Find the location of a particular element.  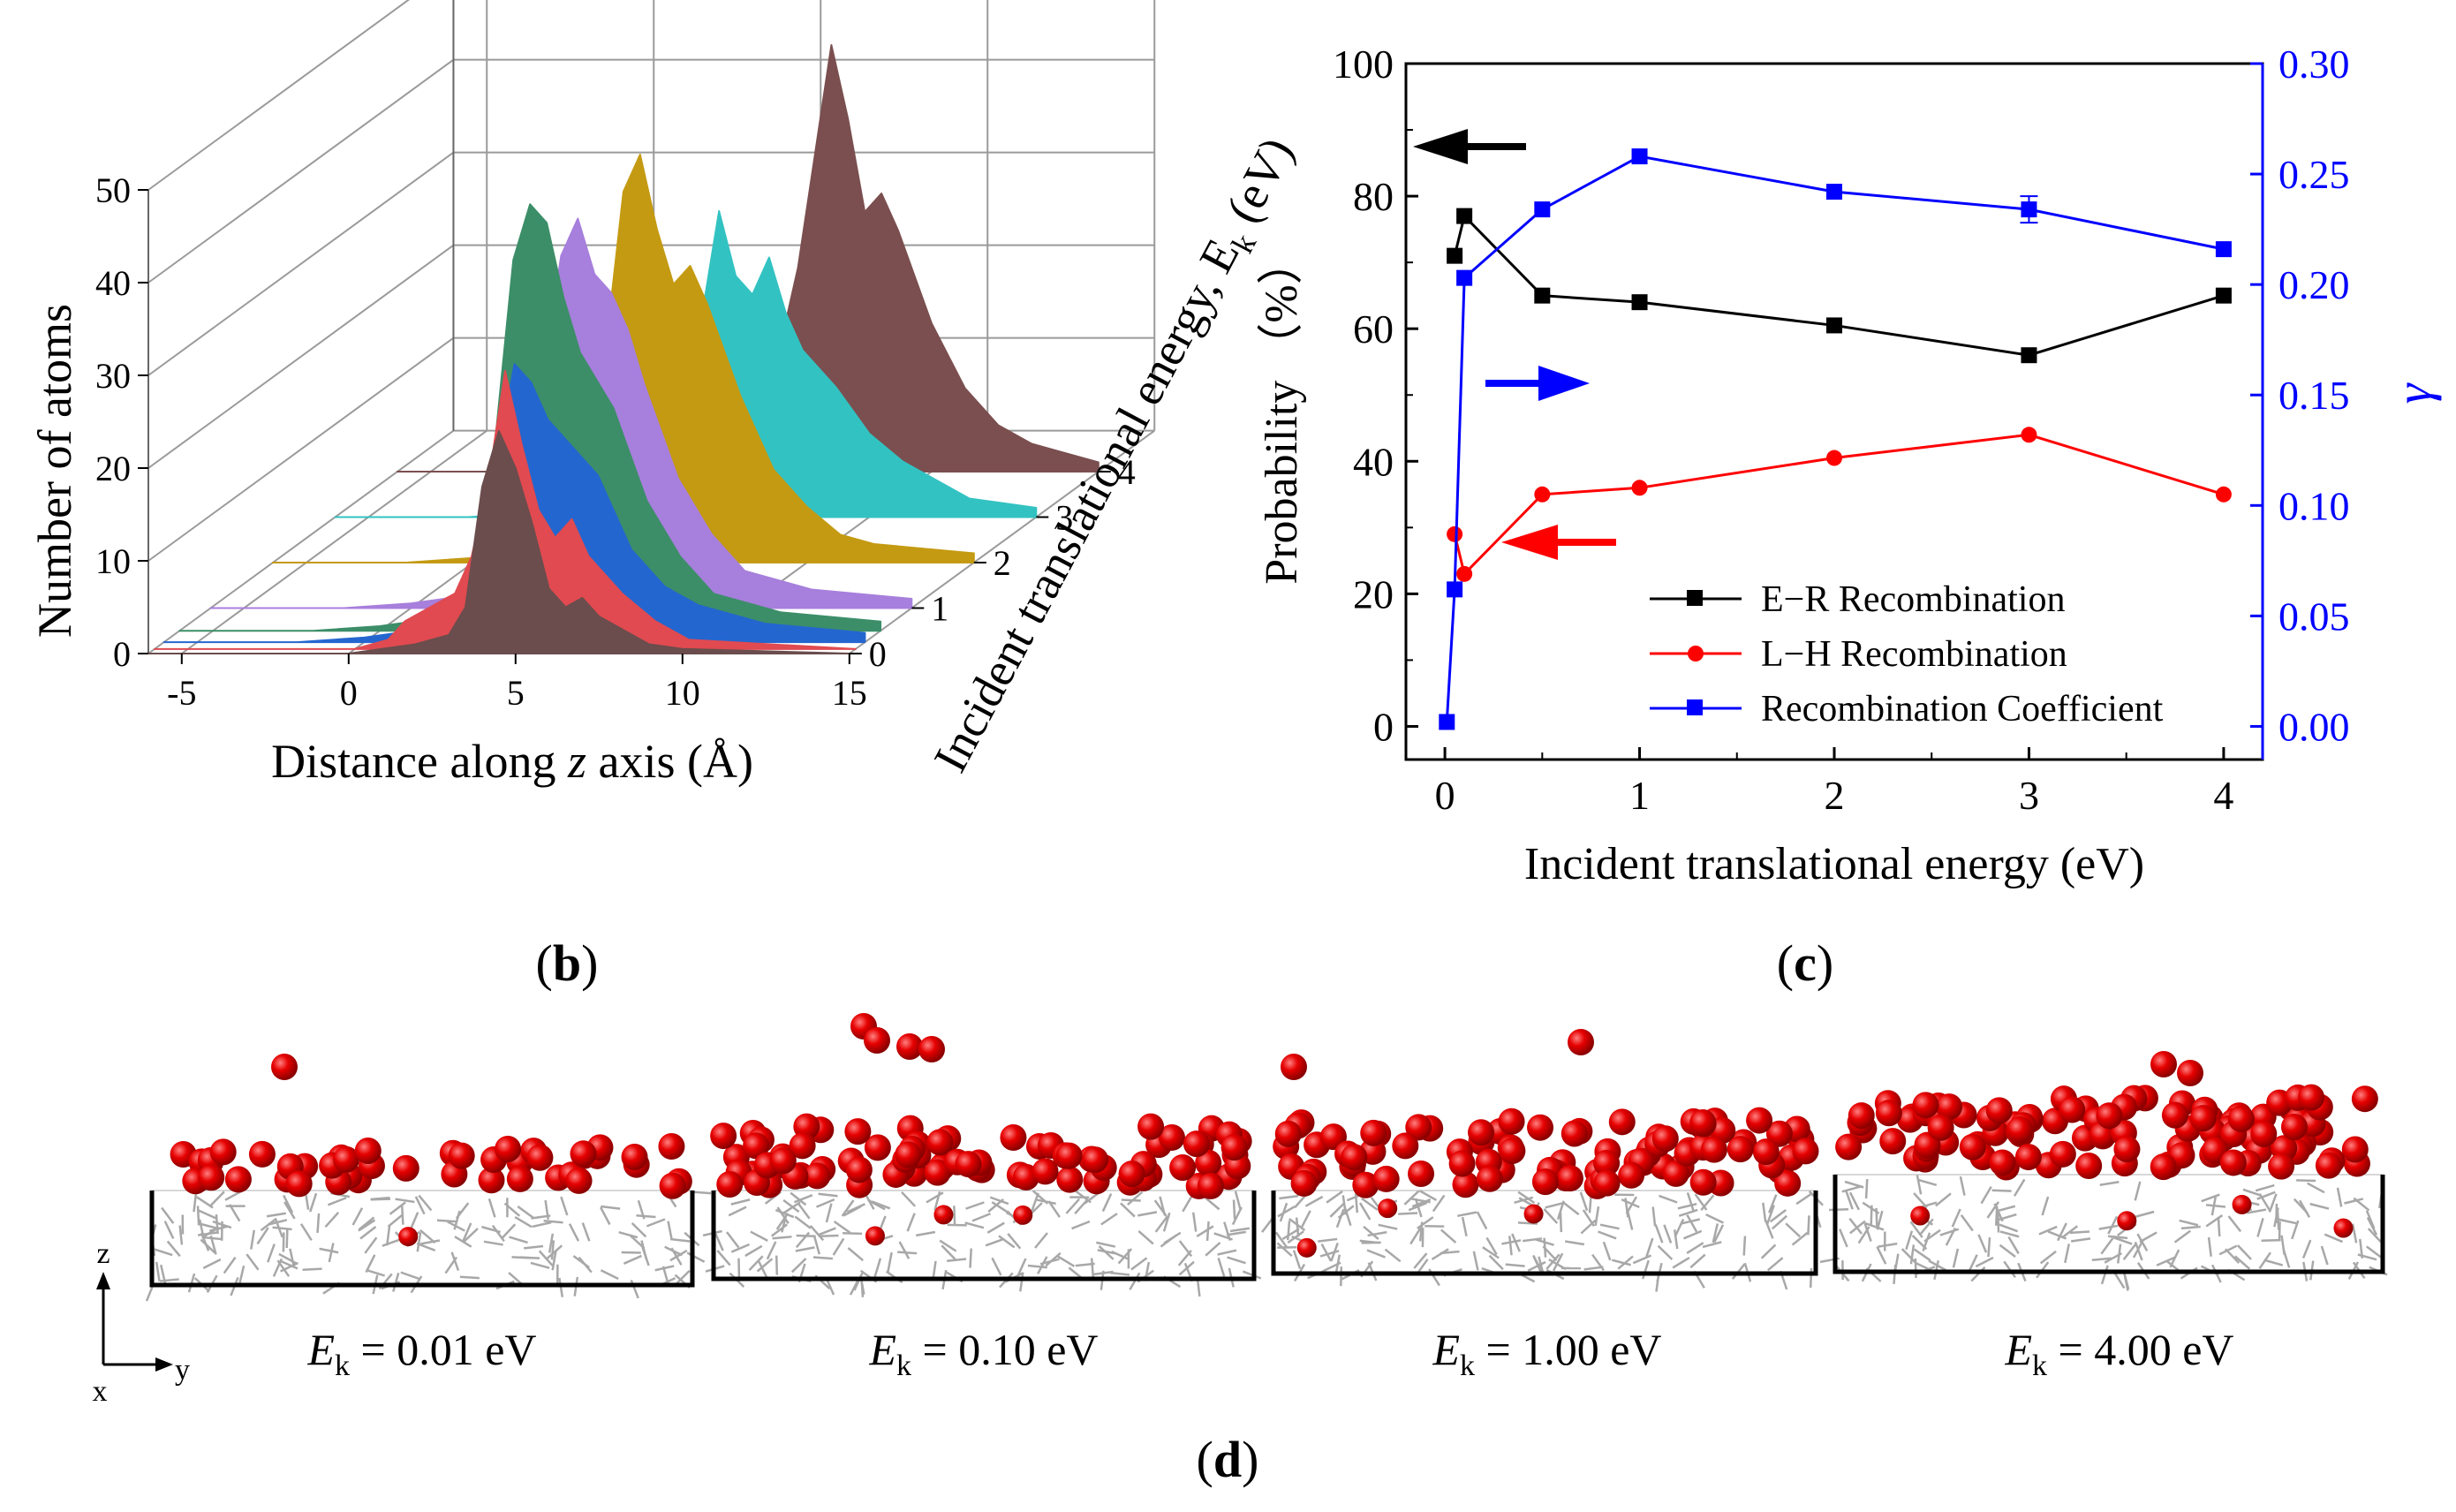

x-axis-label: Incident translational energy (eV) is located at coordinates (1834, 864).